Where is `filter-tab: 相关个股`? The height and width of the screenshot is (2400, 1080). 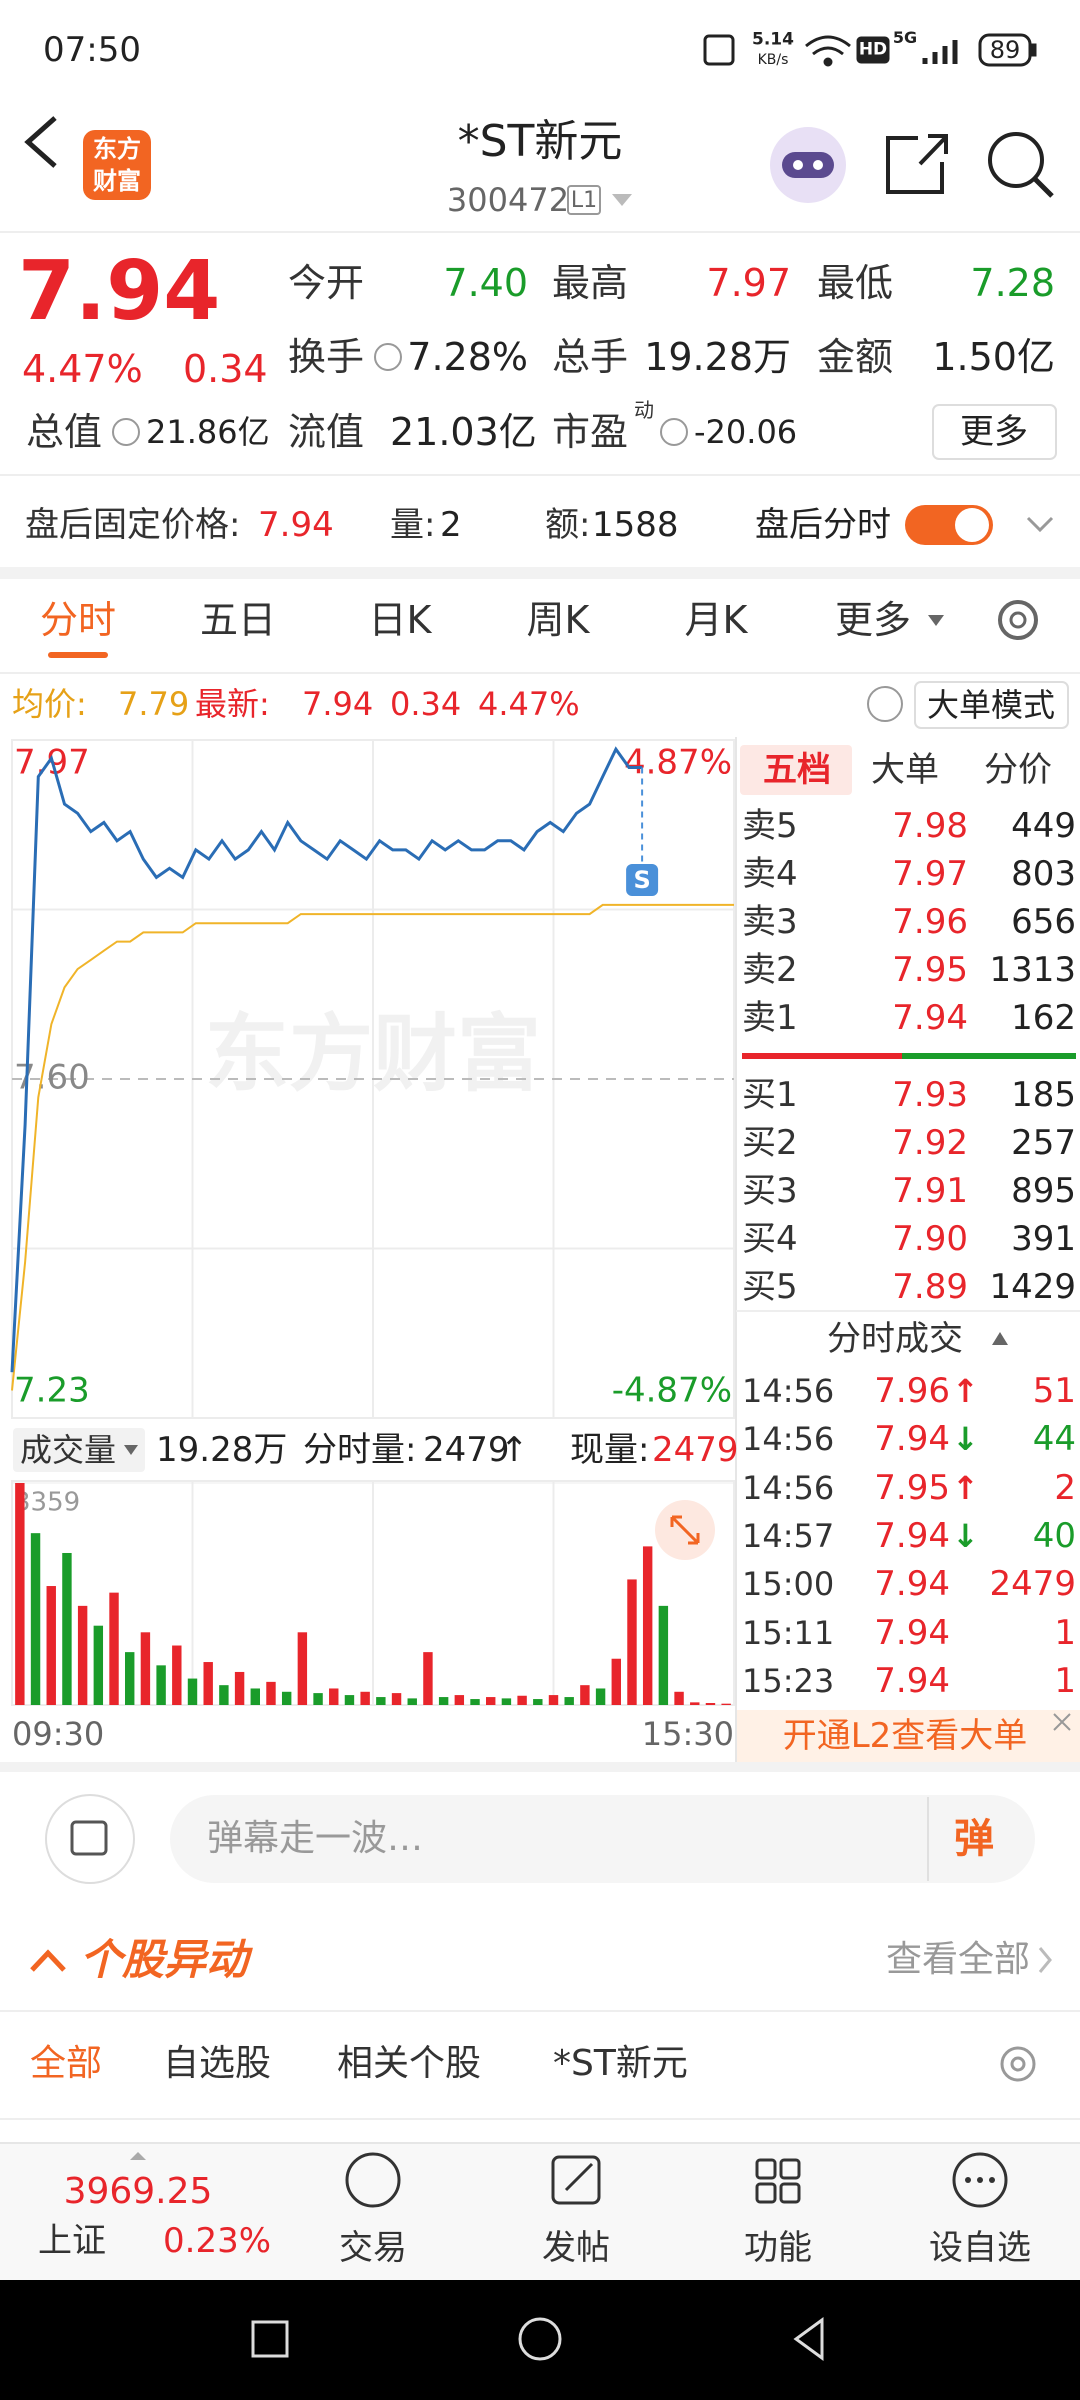
filter-tab: 相关个股 is located at coordinates (409, 2063).